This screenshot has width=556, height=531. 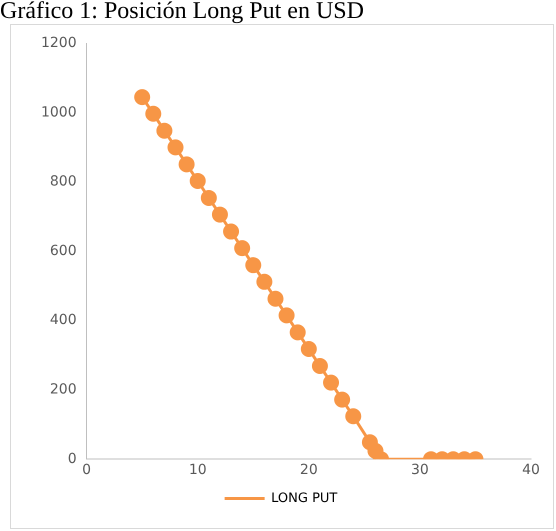 I want to click on x-tick-label: 10, so click(x=197, y=470).